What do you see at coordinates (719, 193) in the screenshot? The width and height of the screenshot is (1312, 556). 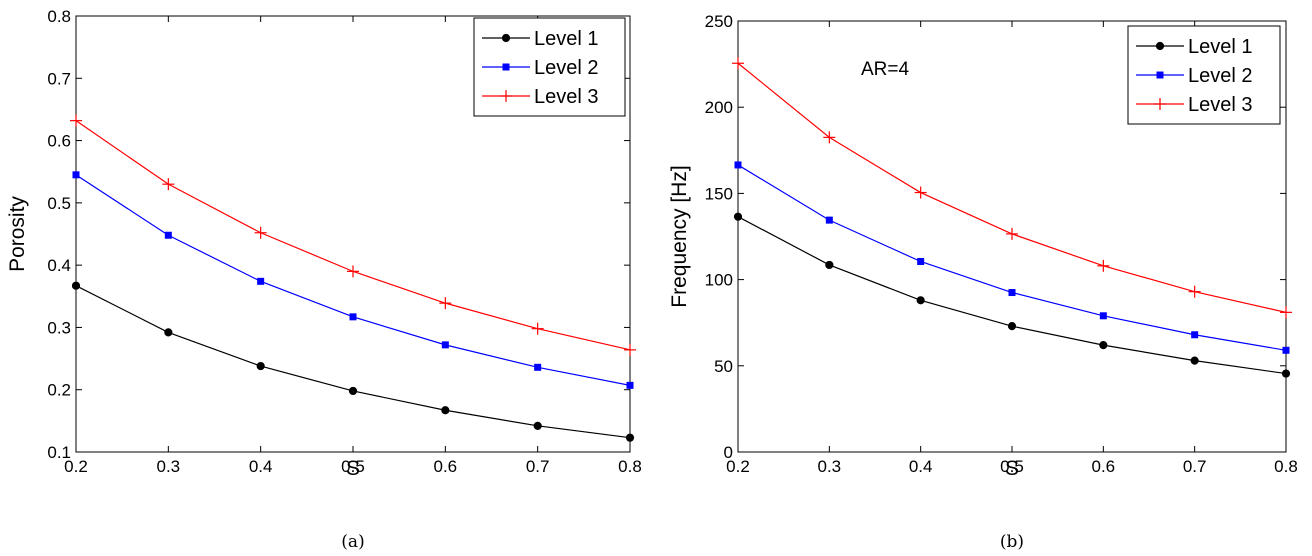 I see `y-tick-label: 150` at bounding box center [719, 193].